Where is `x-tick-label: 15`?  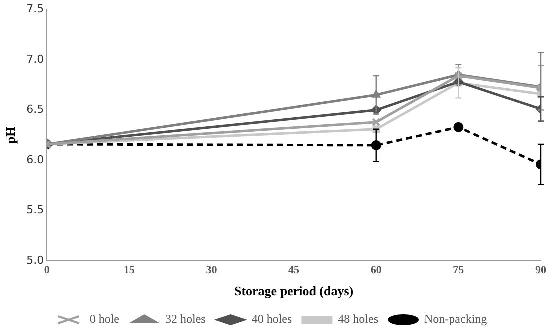
x-tick-label: 15 is located at coordinates (130, 270).